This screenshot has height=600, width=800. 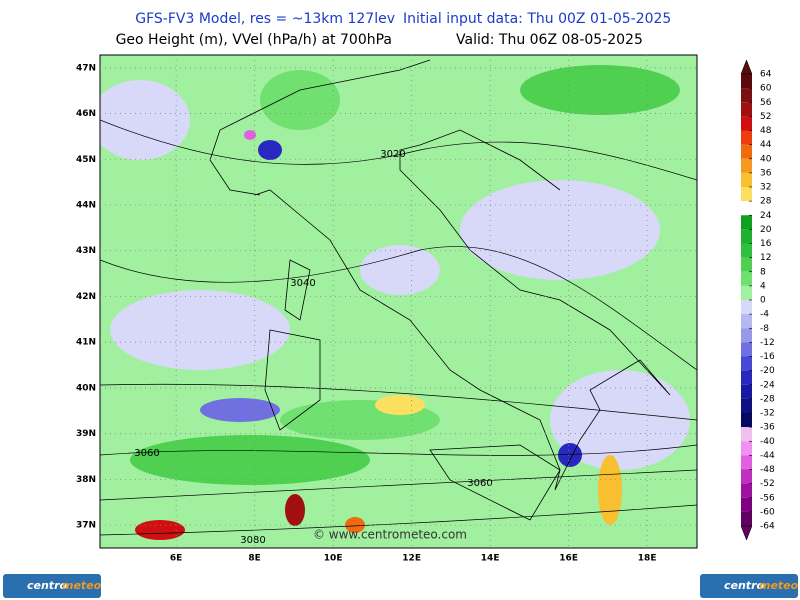 I want to click on lat-label: 44N, so click(x=86, y=206).